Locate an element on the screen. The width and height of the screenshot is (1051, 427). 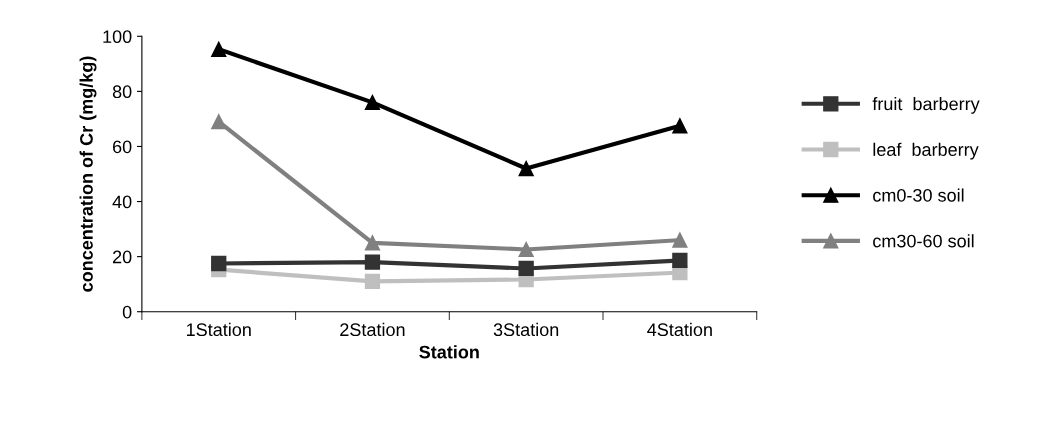
x-tick-label: 1Station is located at coordinates (218, 329).